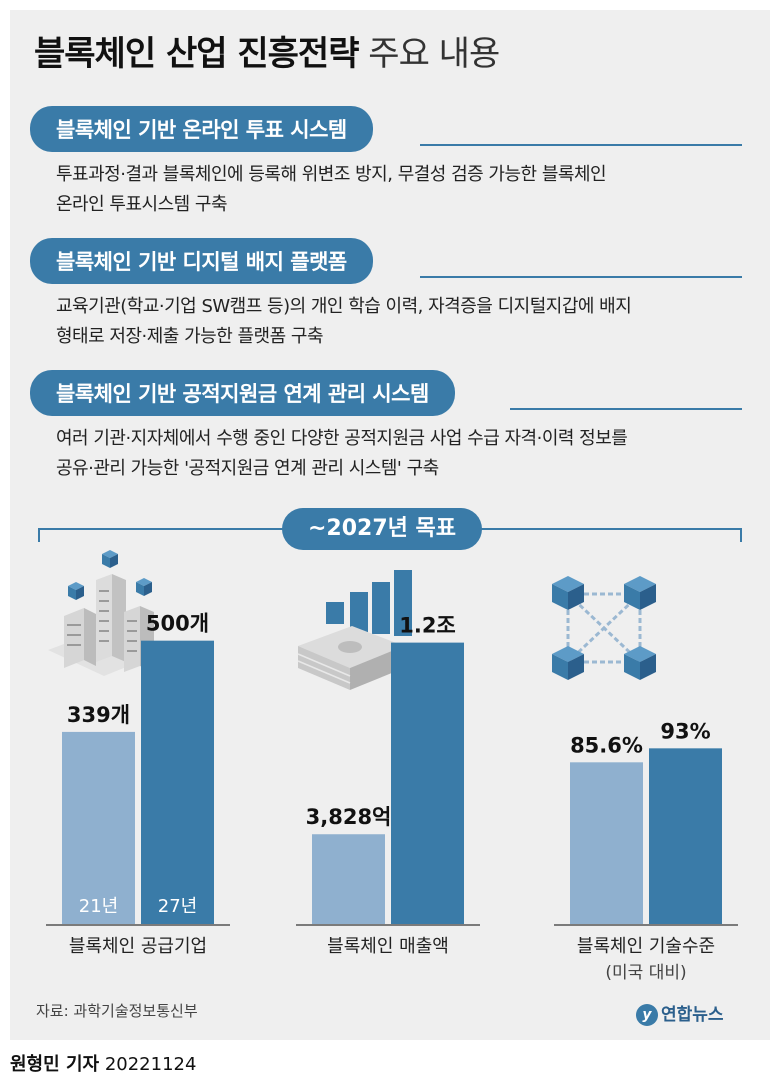 This screenshot has width=780, height=1080. I want to click on title-bold: 블록체인 산업 진흥전략, so click(196, 54).